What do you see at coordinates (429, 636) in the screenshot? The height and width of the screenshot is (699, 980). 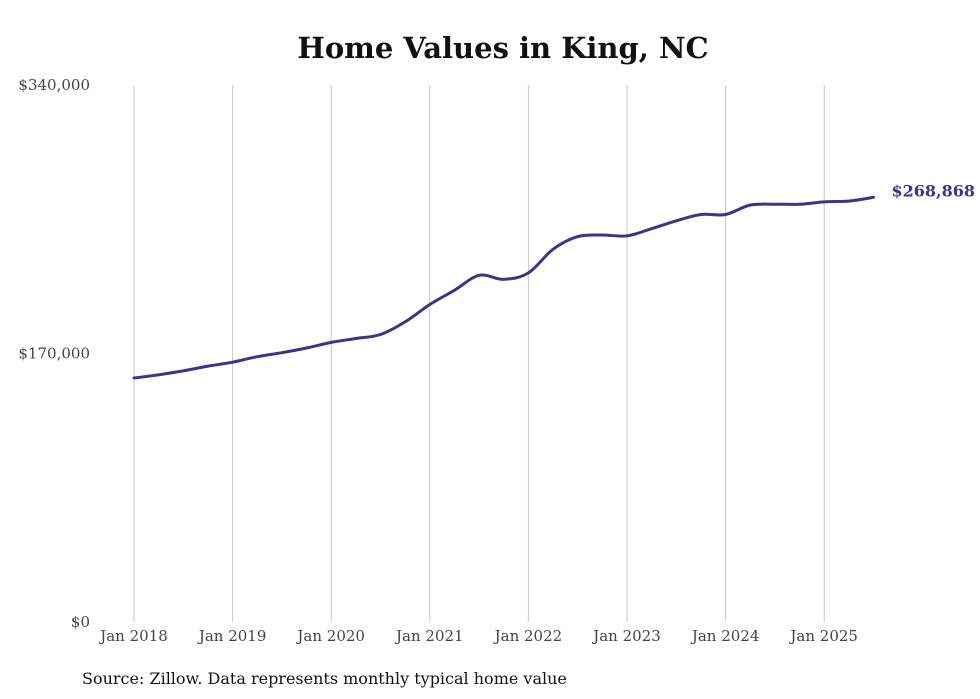 I see `x-tick-label: Jan 2021` at bounding box center [429, 636].